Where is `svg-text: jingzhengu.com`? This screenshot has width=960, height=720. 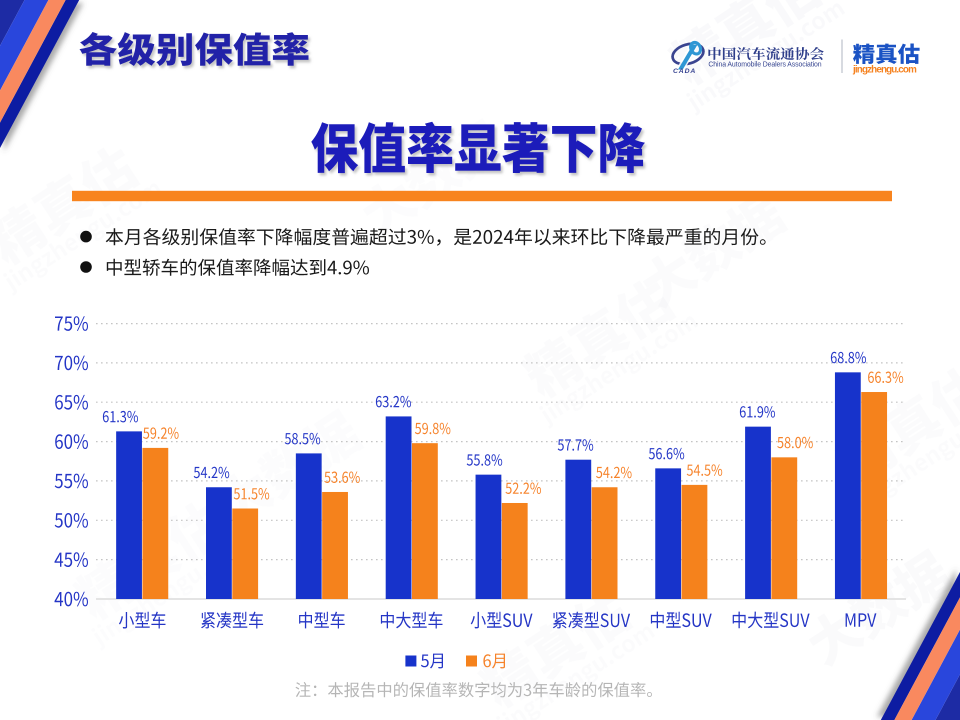
svg-text: jingzhengu.com is located at coordinates (884, 69).